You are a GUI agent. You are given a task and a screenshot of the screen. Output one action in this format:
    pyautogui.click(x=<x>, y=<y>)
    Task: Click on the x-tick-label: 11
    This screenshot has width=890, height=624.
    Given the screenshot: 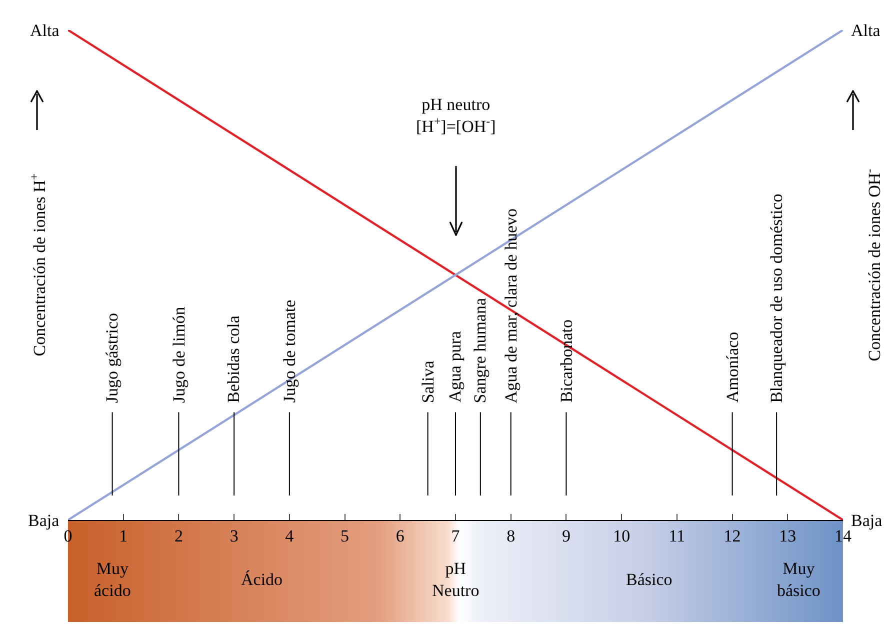 What is the action you would take?
    pyautogui.click(x=677, y=536)
    